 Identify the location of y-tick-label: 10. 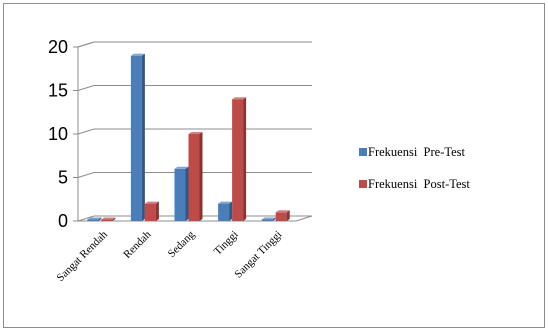
(58, 134).